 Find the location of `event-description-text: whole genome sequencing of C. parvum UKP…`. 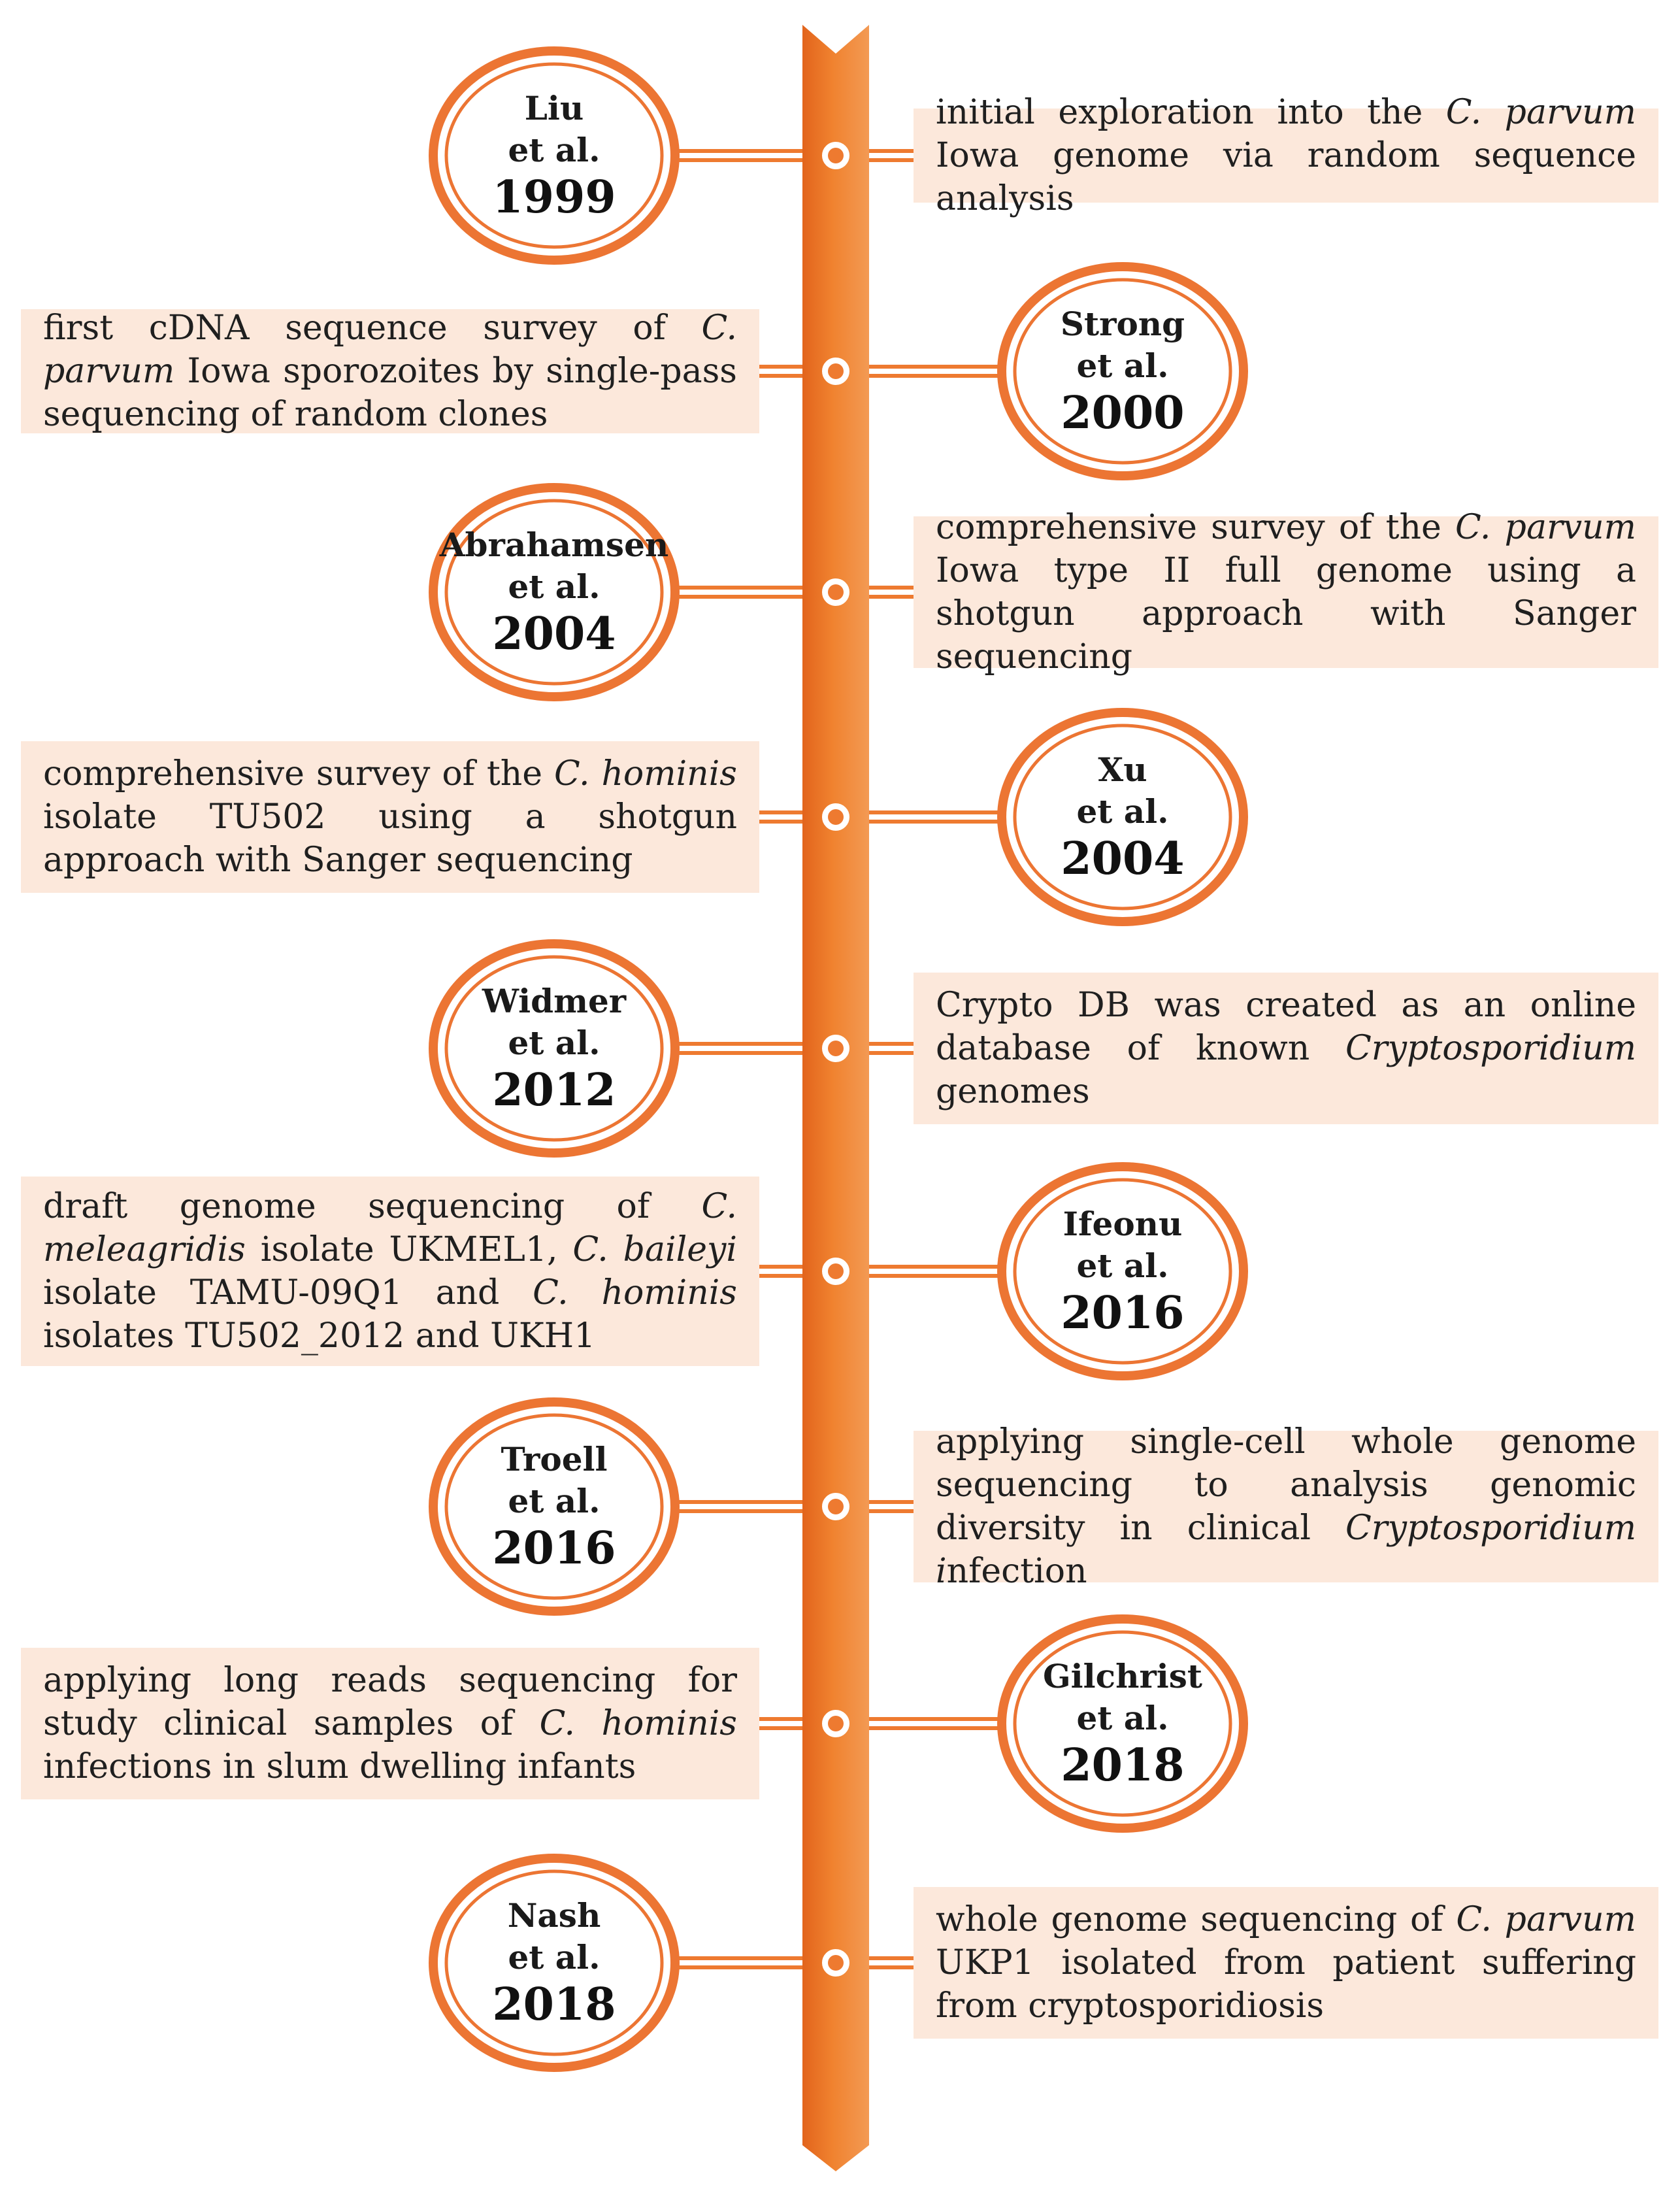

event-description-text: whole genome sequencing of C. parvum UKP… is located at coordinates (1286, 1963).